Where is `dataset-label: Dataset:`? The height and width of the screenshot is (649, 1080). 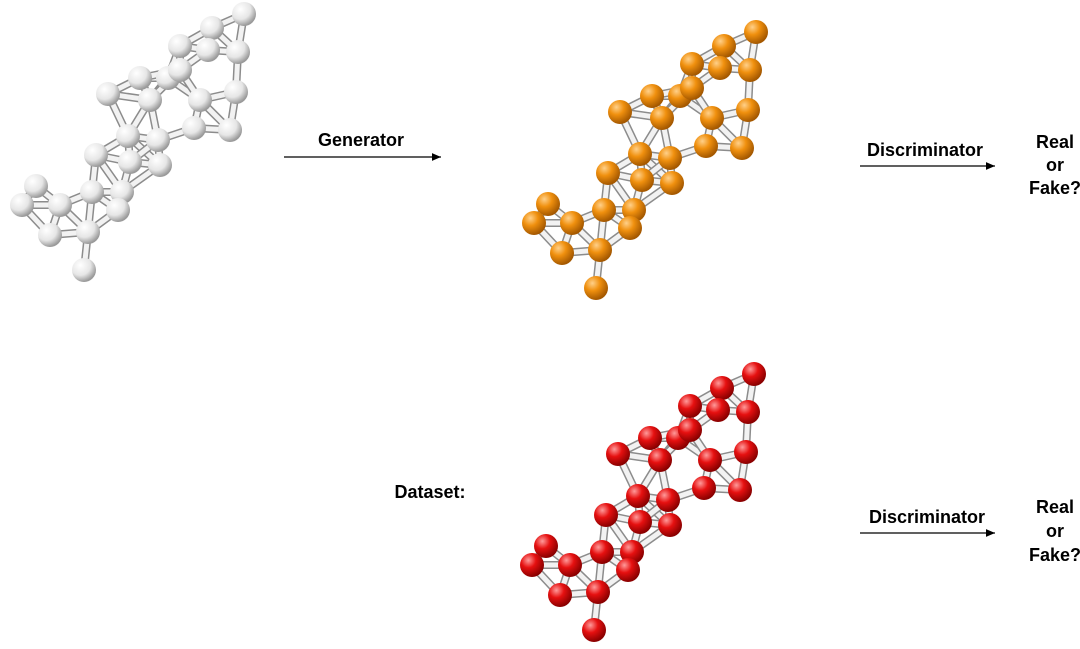 dataset-label: Dataset: is located at coordinates (429, 492).